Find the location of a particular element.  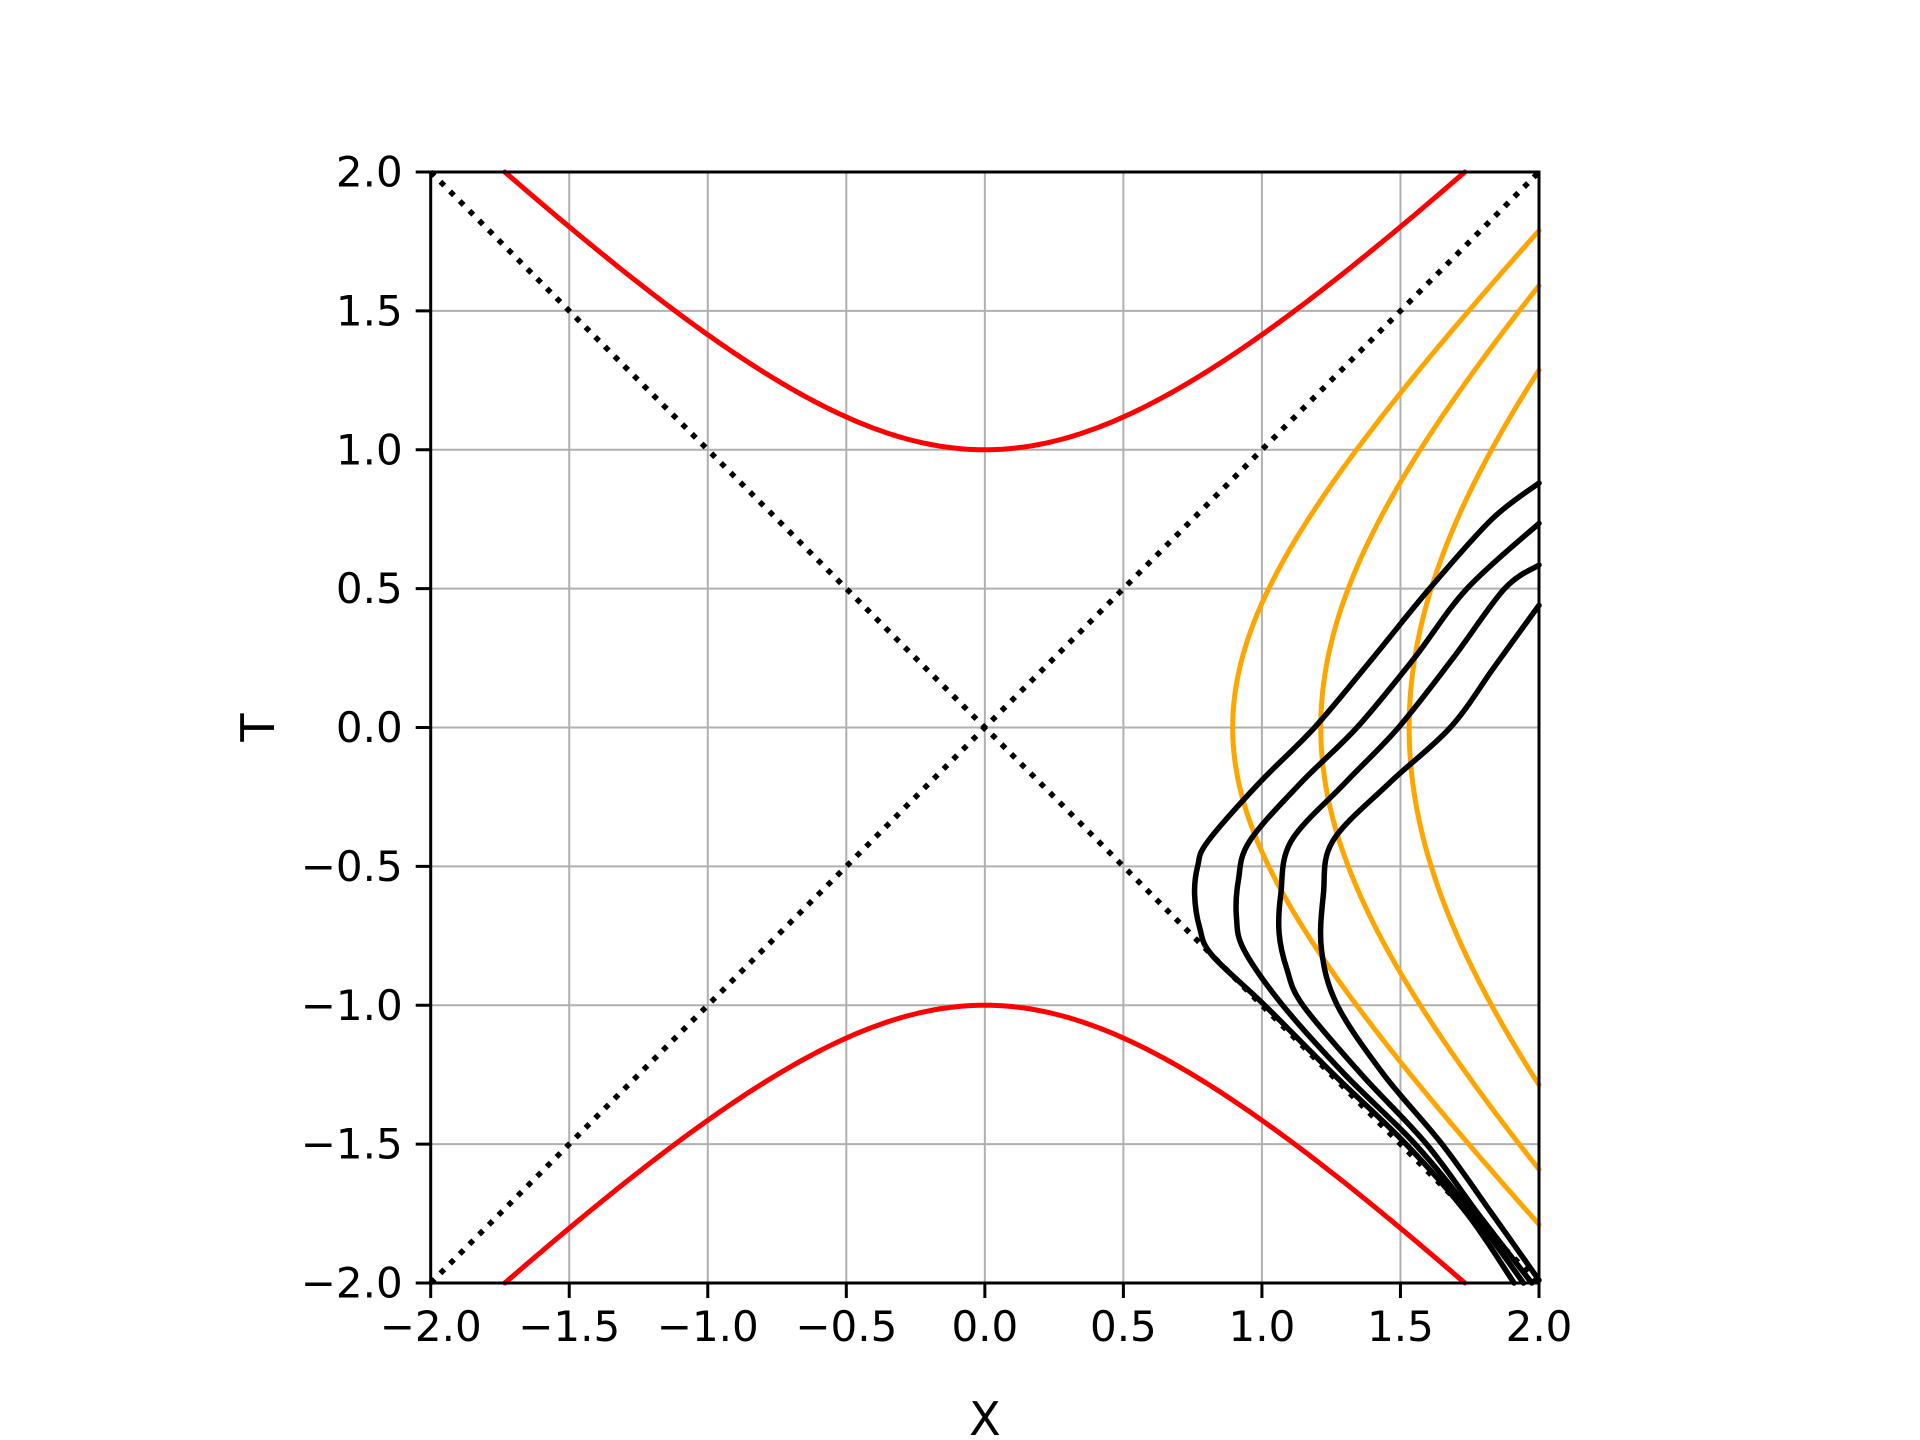

singularity-upper is located at coordinates (985, 311).